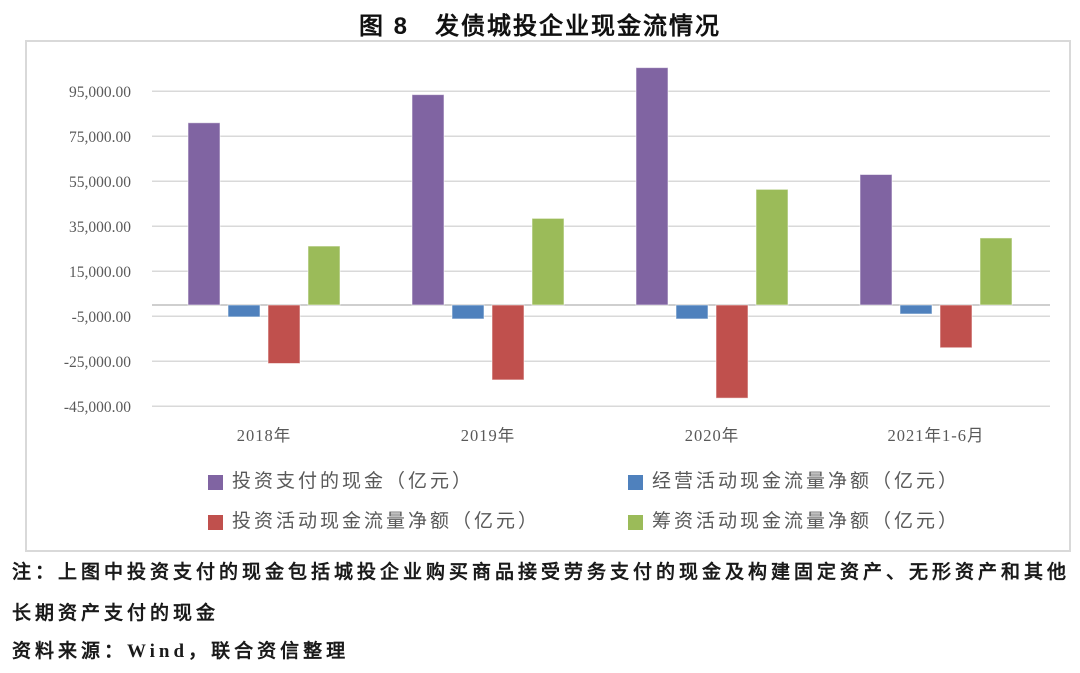 This screenshot has height=673, width=1080. What do you see at coordinates (428, 200) in the screenshot?
I see `bar-investment-paid-cash-2019` at bounding box center [428, 200].